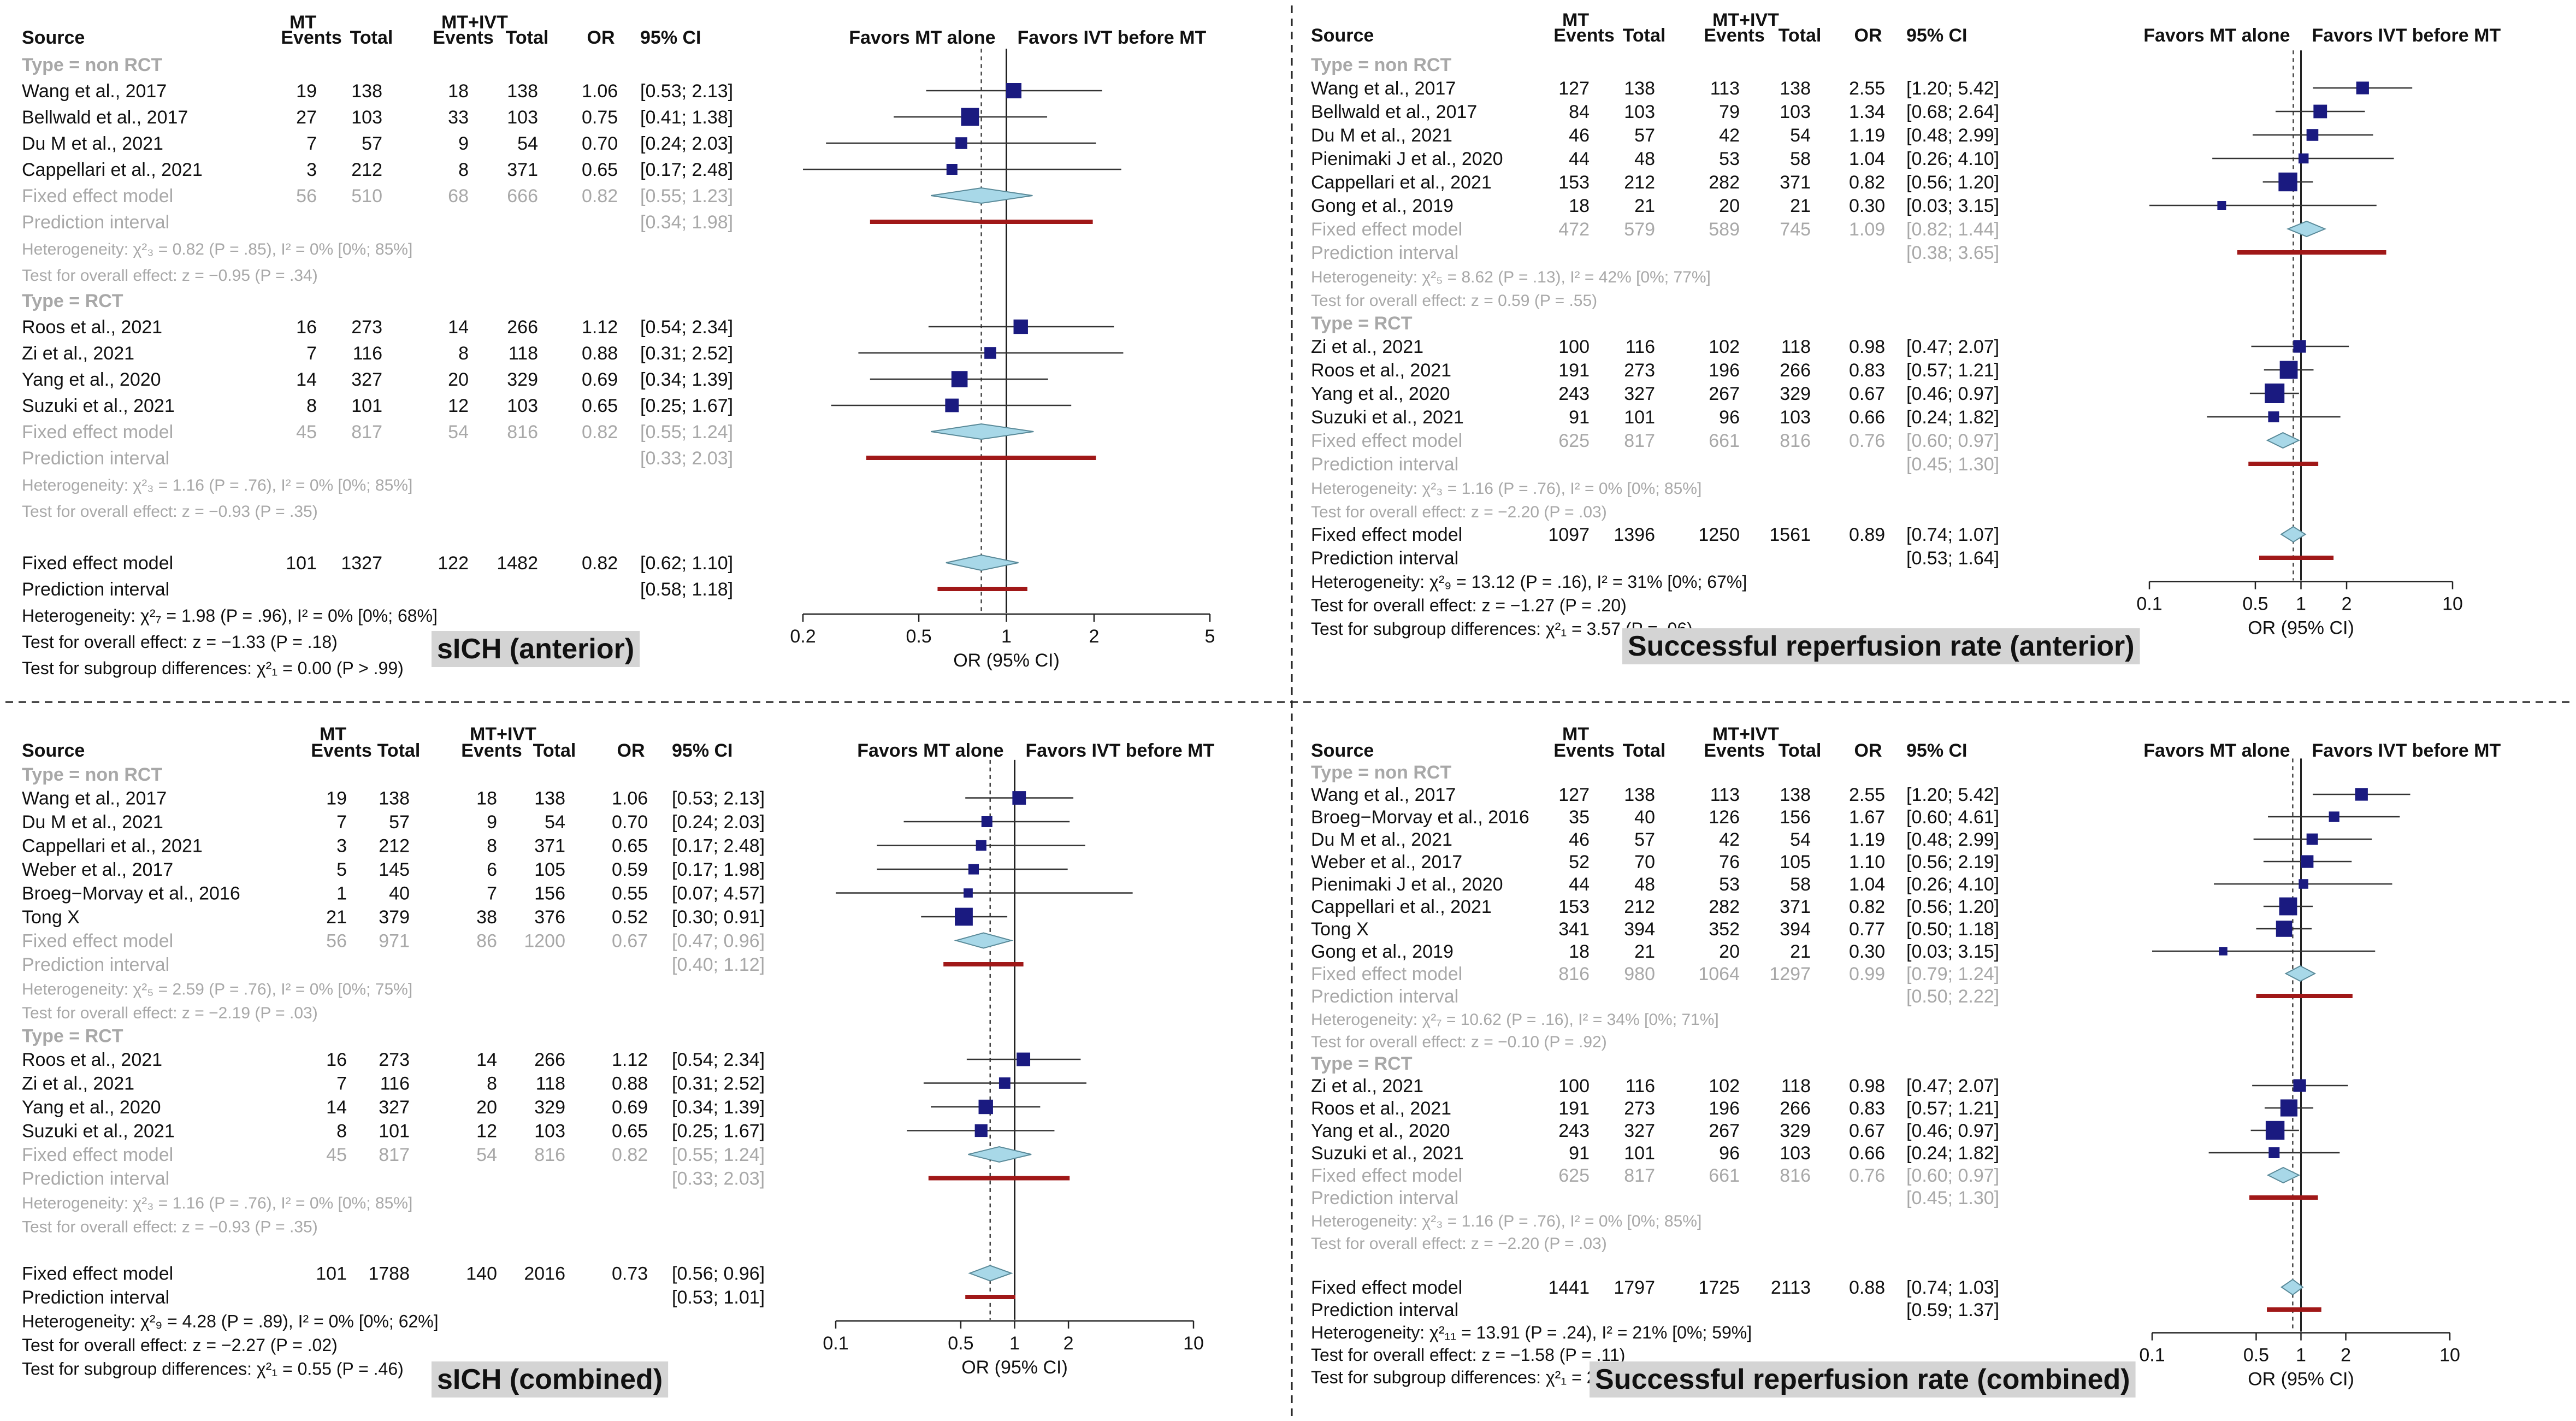  Describe the element at coordinates (458, 118) in the screenshot. I see `mtivt-events: 33` at that location.